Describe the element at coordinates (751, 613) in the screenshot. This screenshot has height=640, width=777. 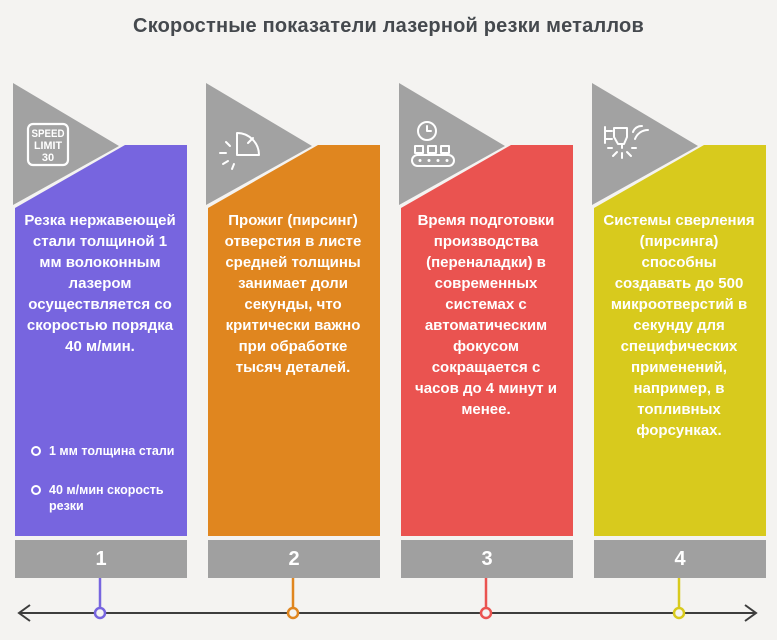
I see `timeline-right-arrow-icon` at that location.